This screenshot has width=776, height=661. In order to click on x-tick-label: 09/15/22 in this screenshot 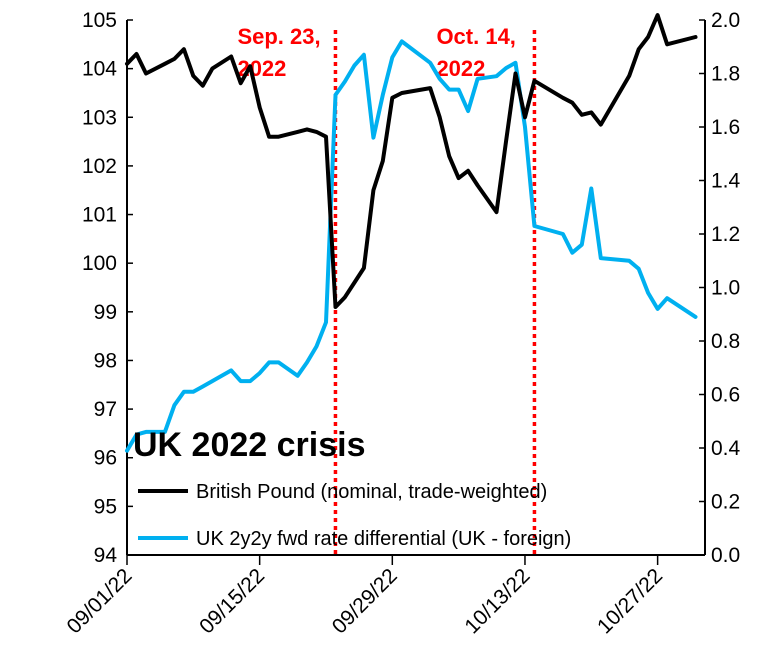, I will do `click(232, 601)`.